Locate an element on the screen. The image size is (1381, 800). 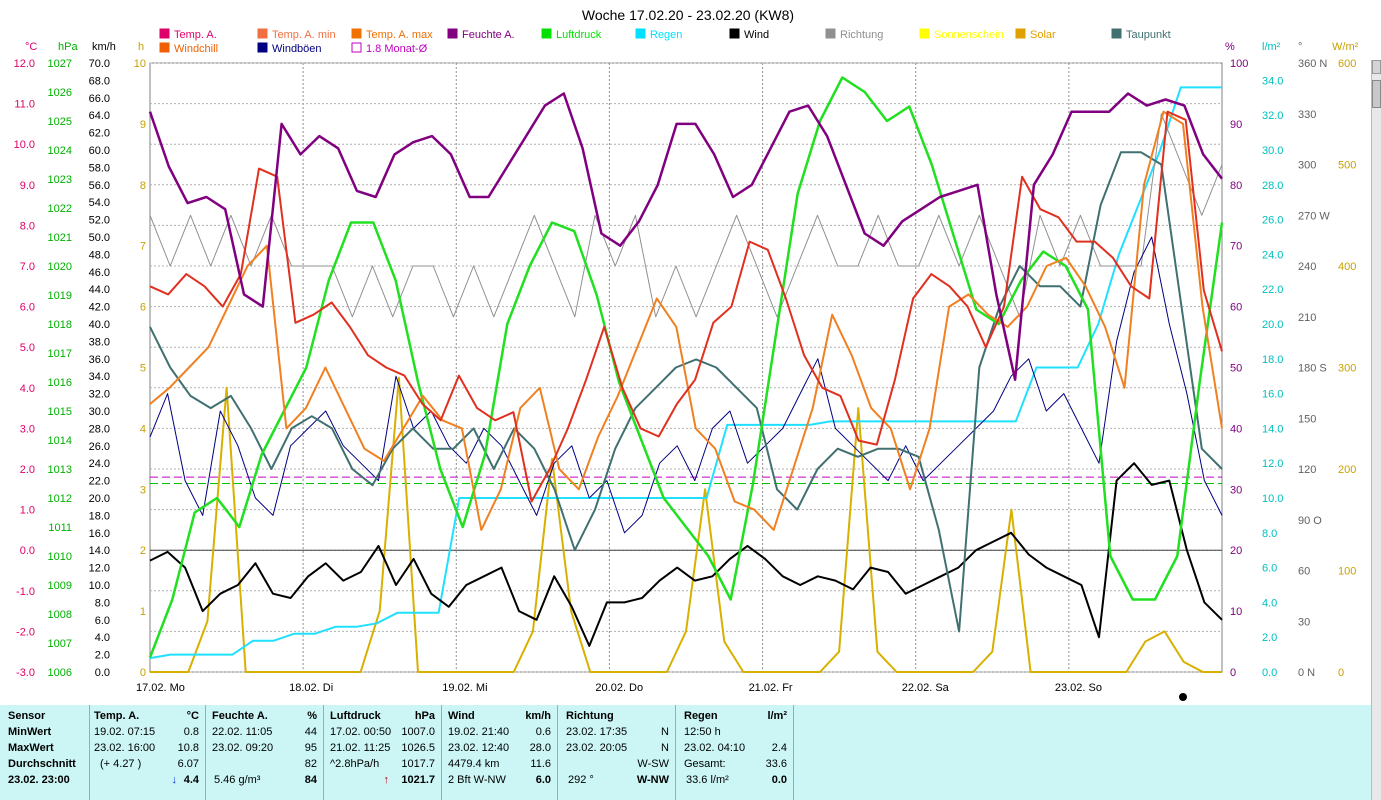
vertical-scrollbar is located at coordinates (1376, 430).